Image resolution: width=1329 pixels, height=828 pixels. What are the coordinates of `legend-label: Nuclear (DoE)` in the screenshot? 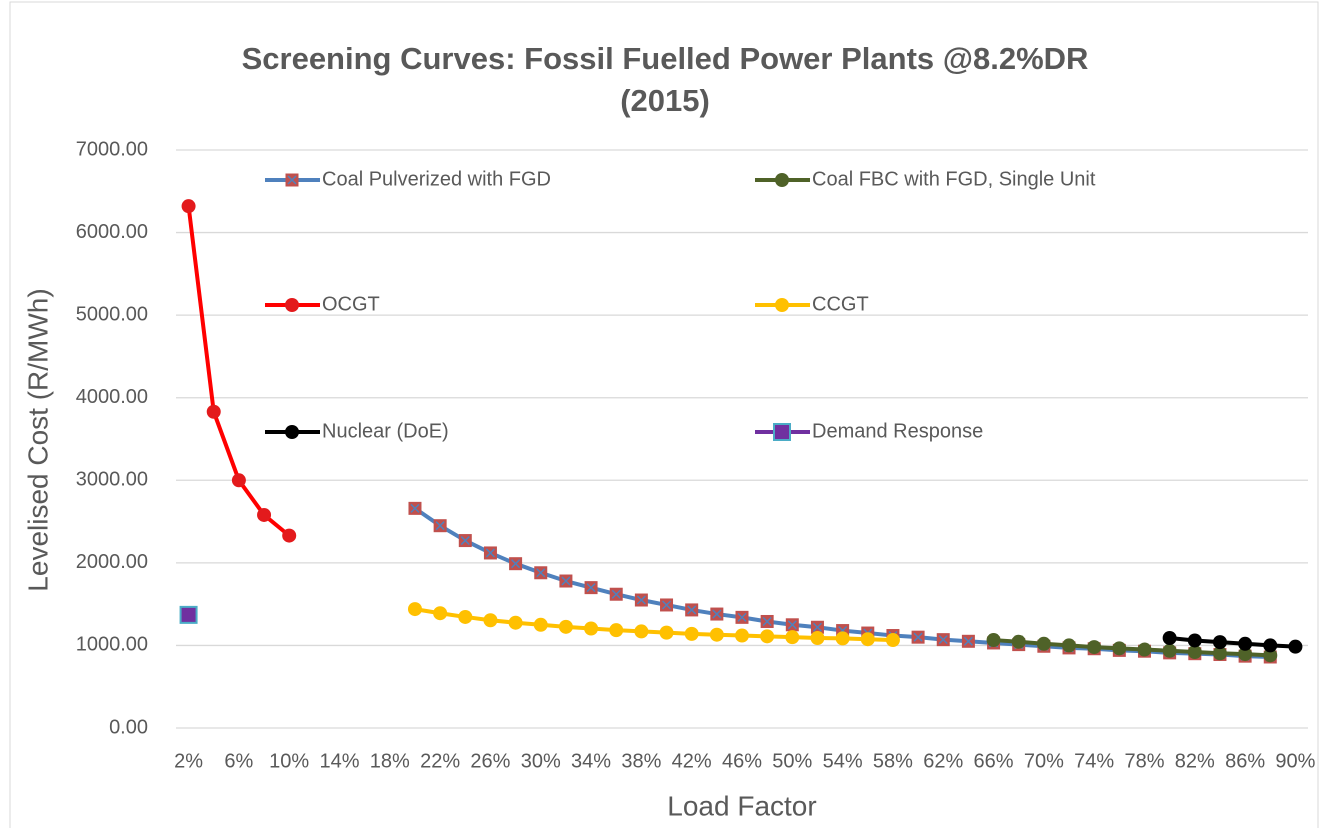 It's located at (385, 431).